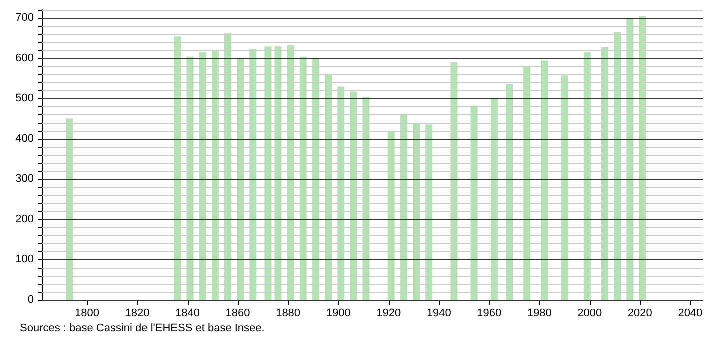 The image size is (710, 340). Describe the element at coordinates (288, 314) in the screenshot. I see `x-tick-label: 1880` at that location.